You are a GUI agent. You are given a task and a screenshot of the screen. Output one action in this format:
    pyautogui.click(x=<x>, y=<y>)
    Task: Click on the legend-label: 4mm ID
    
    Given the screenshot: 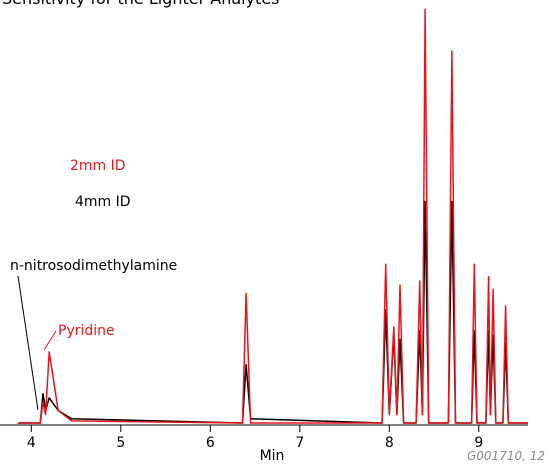 What is the action you would take?
    pyautogui.click(x=103, y=202)
    